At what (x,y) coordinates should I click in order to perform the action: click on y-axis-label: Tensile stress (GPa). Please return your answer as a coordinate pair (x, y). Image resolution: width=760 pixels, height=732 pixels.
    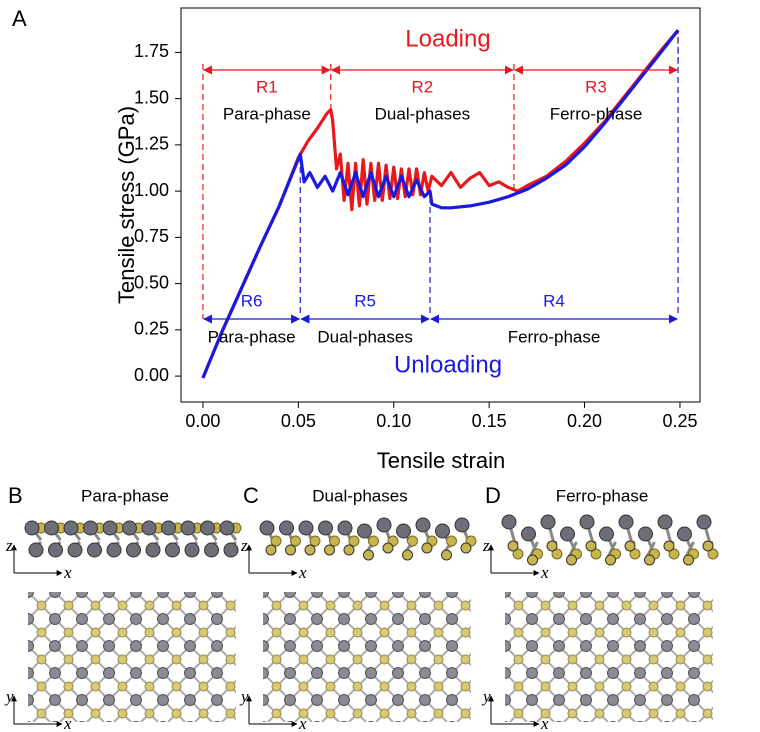
    Looking at the image, I should click on (126, 205).